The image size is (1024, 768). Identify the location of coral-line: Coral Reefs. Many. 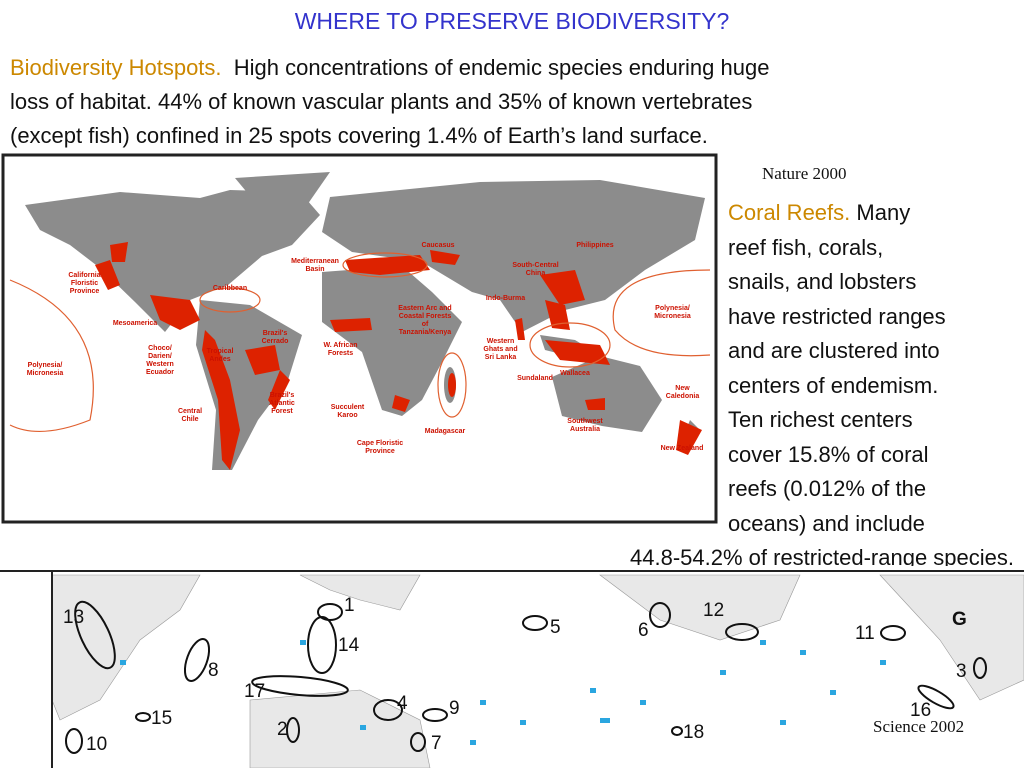
(819, 213).